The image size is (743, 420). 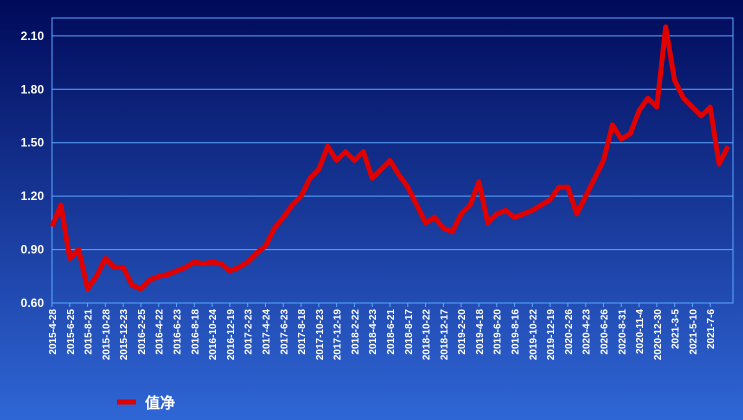 What do you see at coordinates (33, 143) in the screenshot?
I see `y-tick-label: 1.50` at bounding box center [33, 143].